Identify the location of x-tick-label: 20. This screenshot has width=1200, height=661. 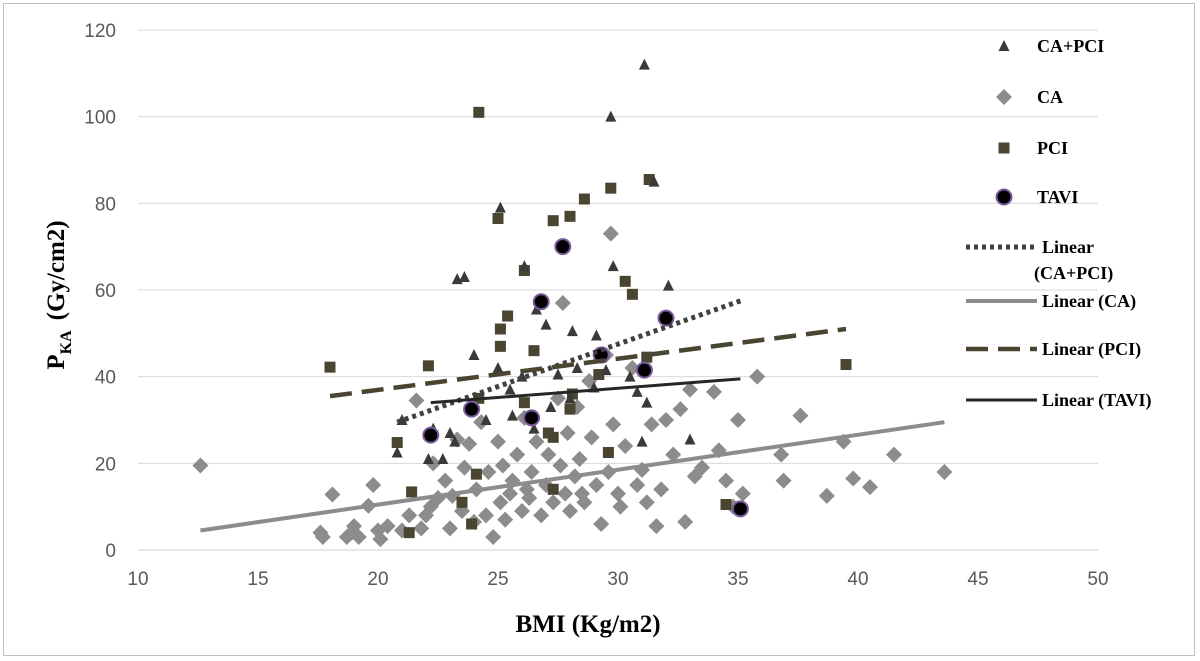
(377, 579).